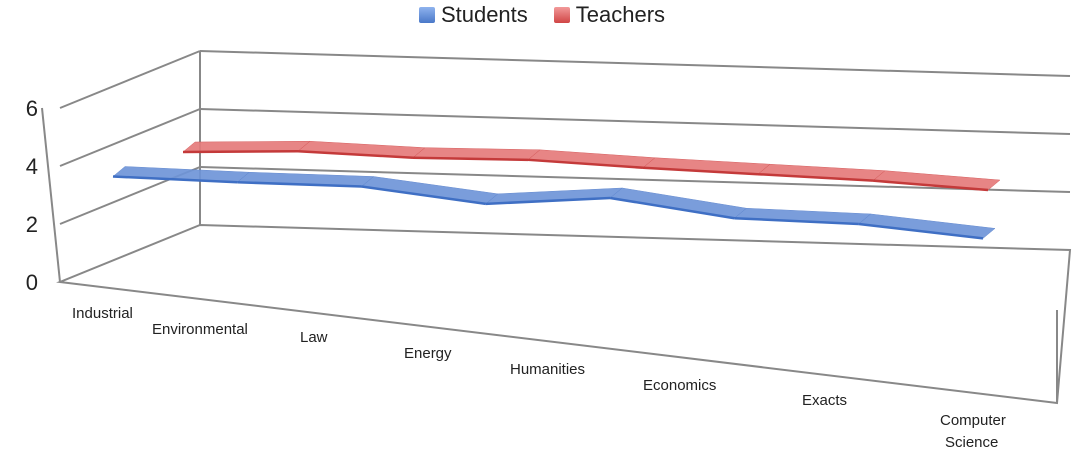  Describe the element at coordinates (428, 353) in the screenshot. I see `x-tick-label: Energy` at that location.